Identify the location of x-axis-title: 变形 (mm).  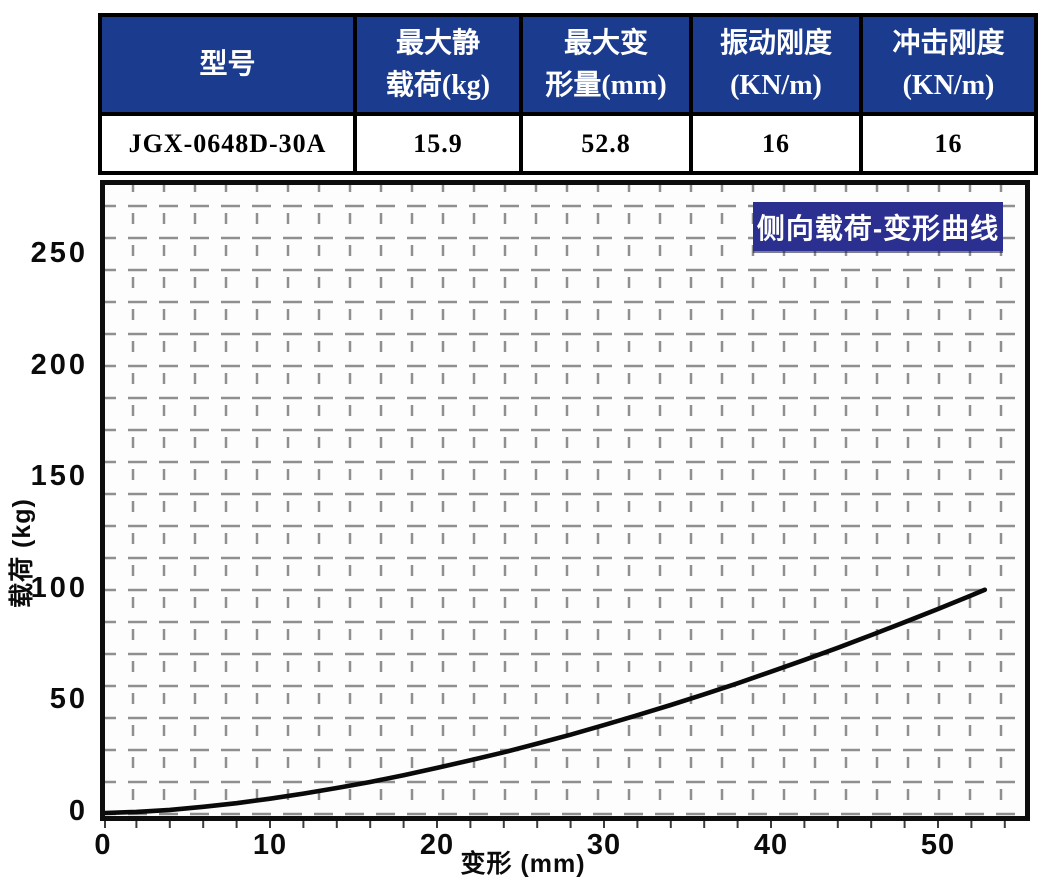
(523, 864).